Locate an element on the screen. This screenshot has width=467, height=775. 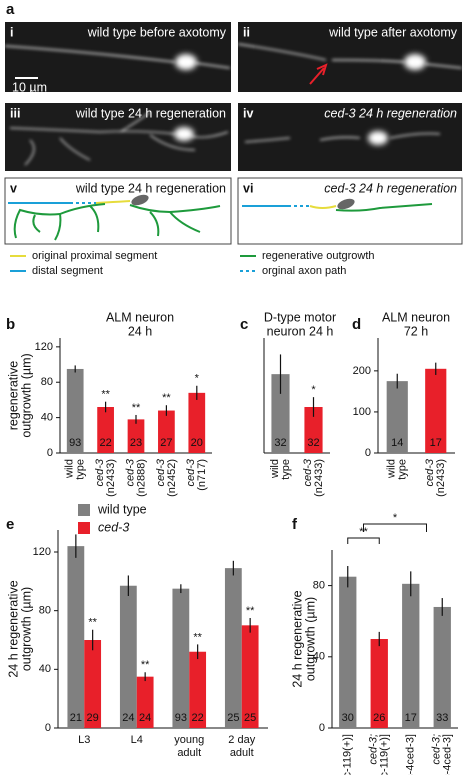
n-label: 26 is located at coordinates (379, 718).